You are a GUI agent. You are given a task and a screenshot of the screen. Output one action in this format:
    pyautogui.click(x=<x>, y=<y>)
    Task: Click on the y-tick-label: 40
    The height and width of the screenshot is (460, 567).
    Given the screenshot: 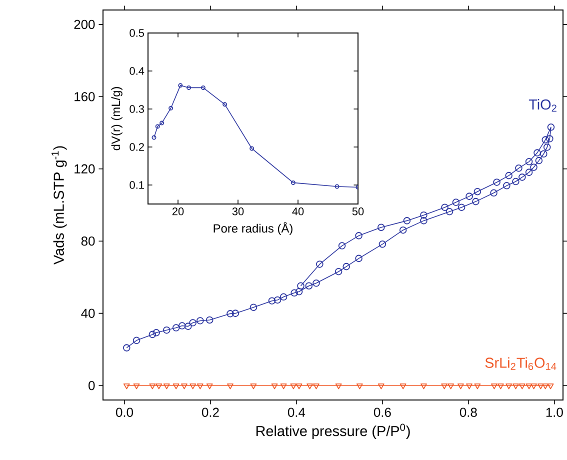 What is the action you would take?
    pyautogui.click(x=88, y=313)
    